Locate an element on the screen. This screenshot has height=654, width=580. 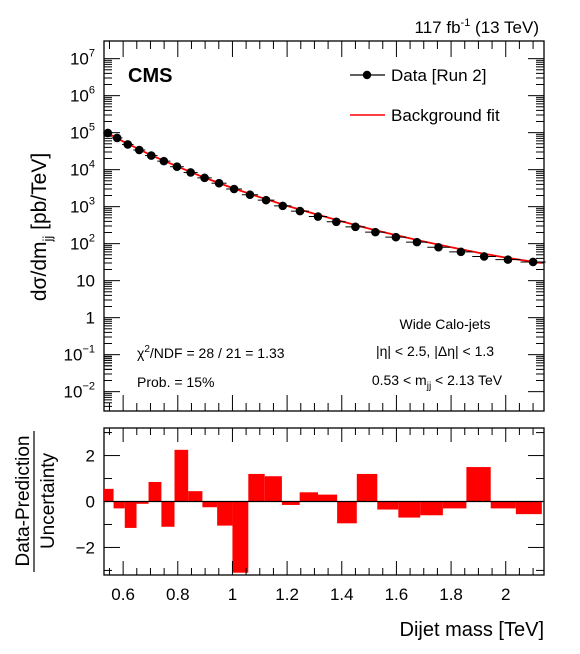
x-tick-label: 0.8 is located at coordinates (178, 594).